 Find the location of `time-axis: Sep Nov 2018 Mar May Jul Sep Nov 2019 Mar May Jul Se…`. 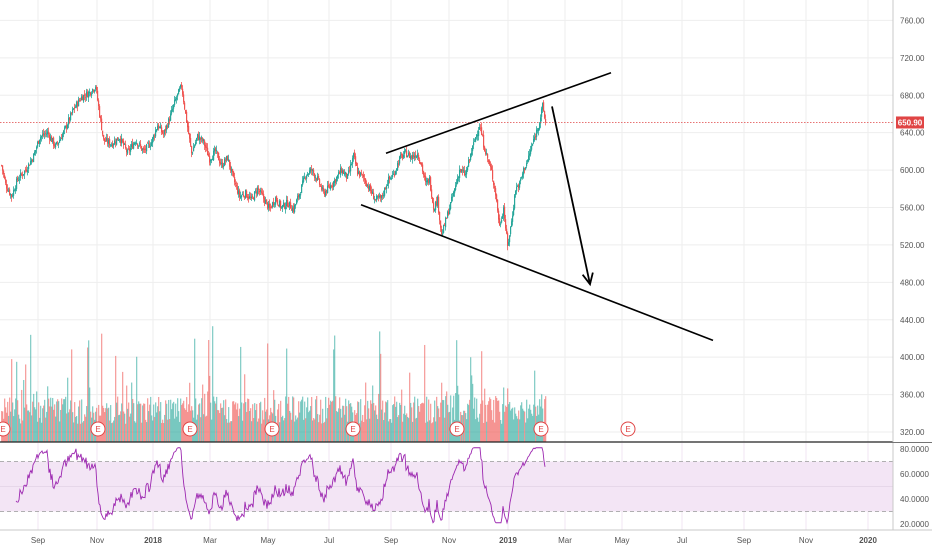

time-axis: Sep Nov 2018 Mar May Jul Sep Nov 2019 Mar May Jul Se… is located at coordinates (466, 539).